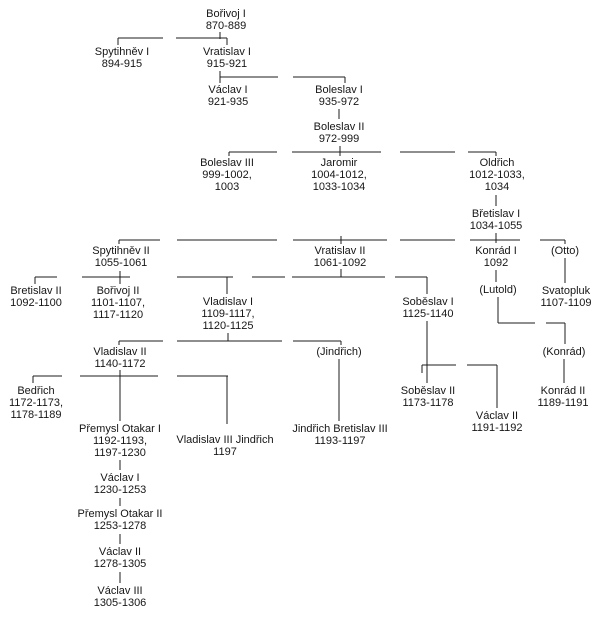  What do you see at coordinates (120, 352) in the screenshot?
I see `person-name: Vladislav II` at bounding box center [120, 352].